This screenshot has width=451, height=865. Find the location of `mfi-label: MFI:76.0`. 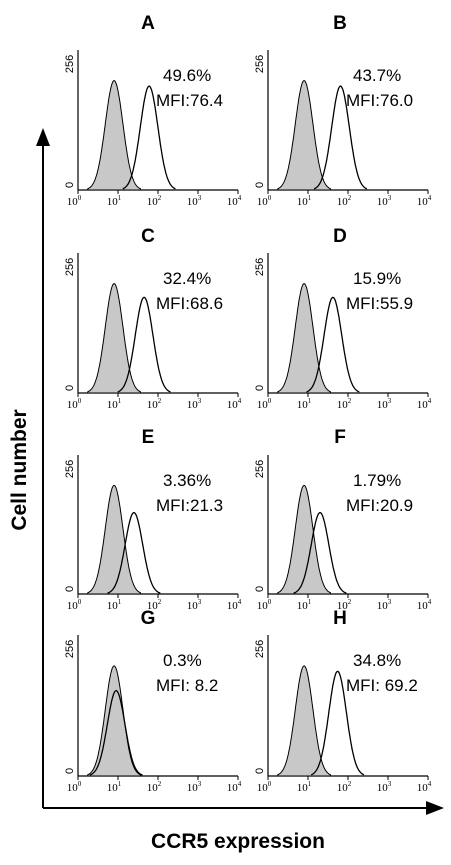

mfi-label: MFI:76.0 is located at coordinates (379, 100).